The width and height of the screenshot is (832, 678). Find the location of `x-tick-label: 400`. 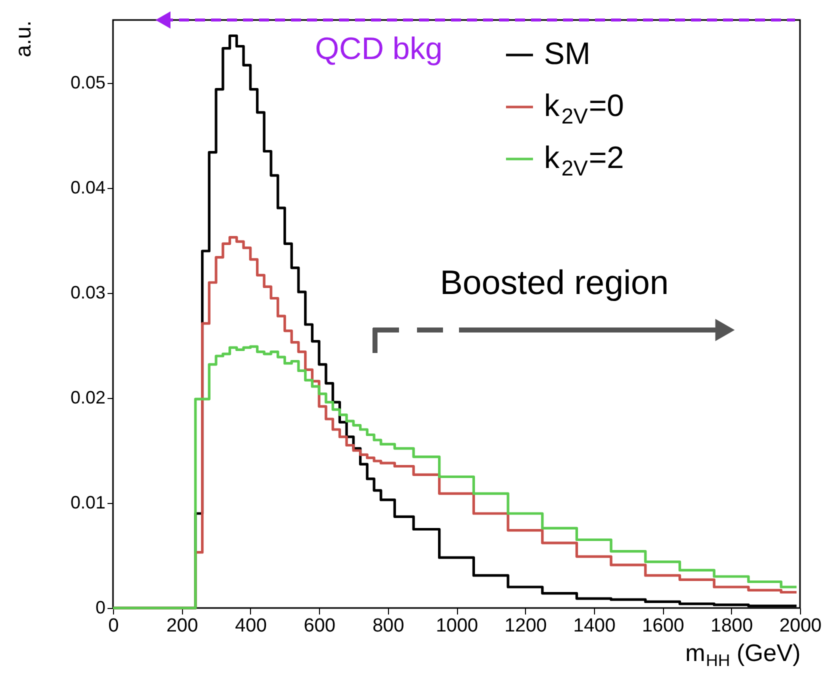

x-tick-label: 400 is located at coordinates (251, 626).